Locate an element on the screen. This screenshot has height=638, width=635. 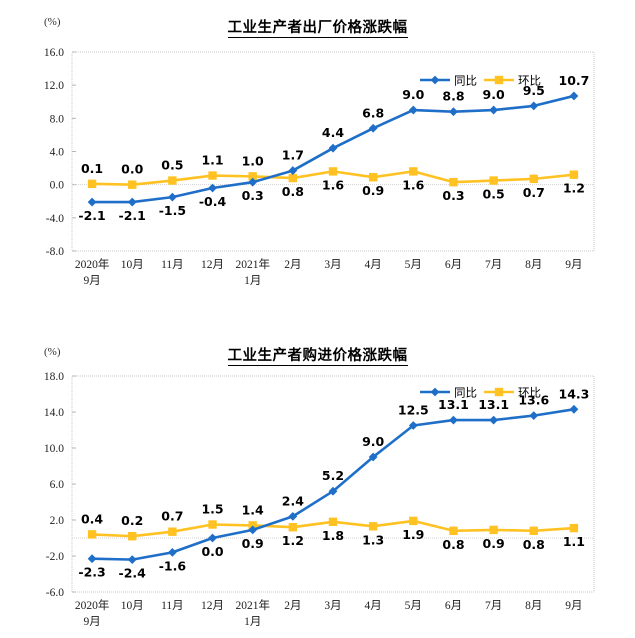
data-label-upper: 0.4 is located at coordinates (92, 518).